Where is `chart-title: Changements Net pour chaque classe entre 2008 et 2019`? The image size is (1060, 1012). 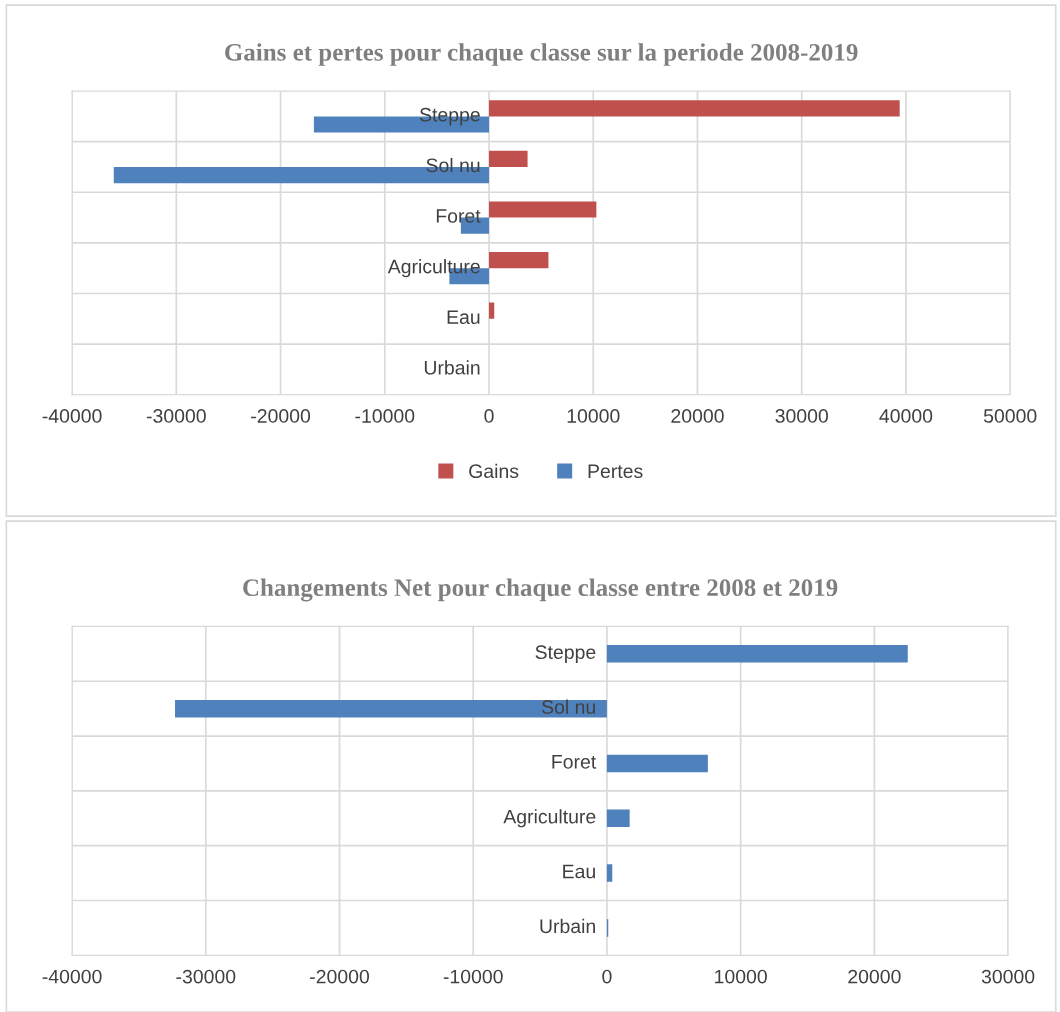 chart-title: Changements Net pour chaque classe entre 2008 et 2019 is located at coordinates (540, 590).